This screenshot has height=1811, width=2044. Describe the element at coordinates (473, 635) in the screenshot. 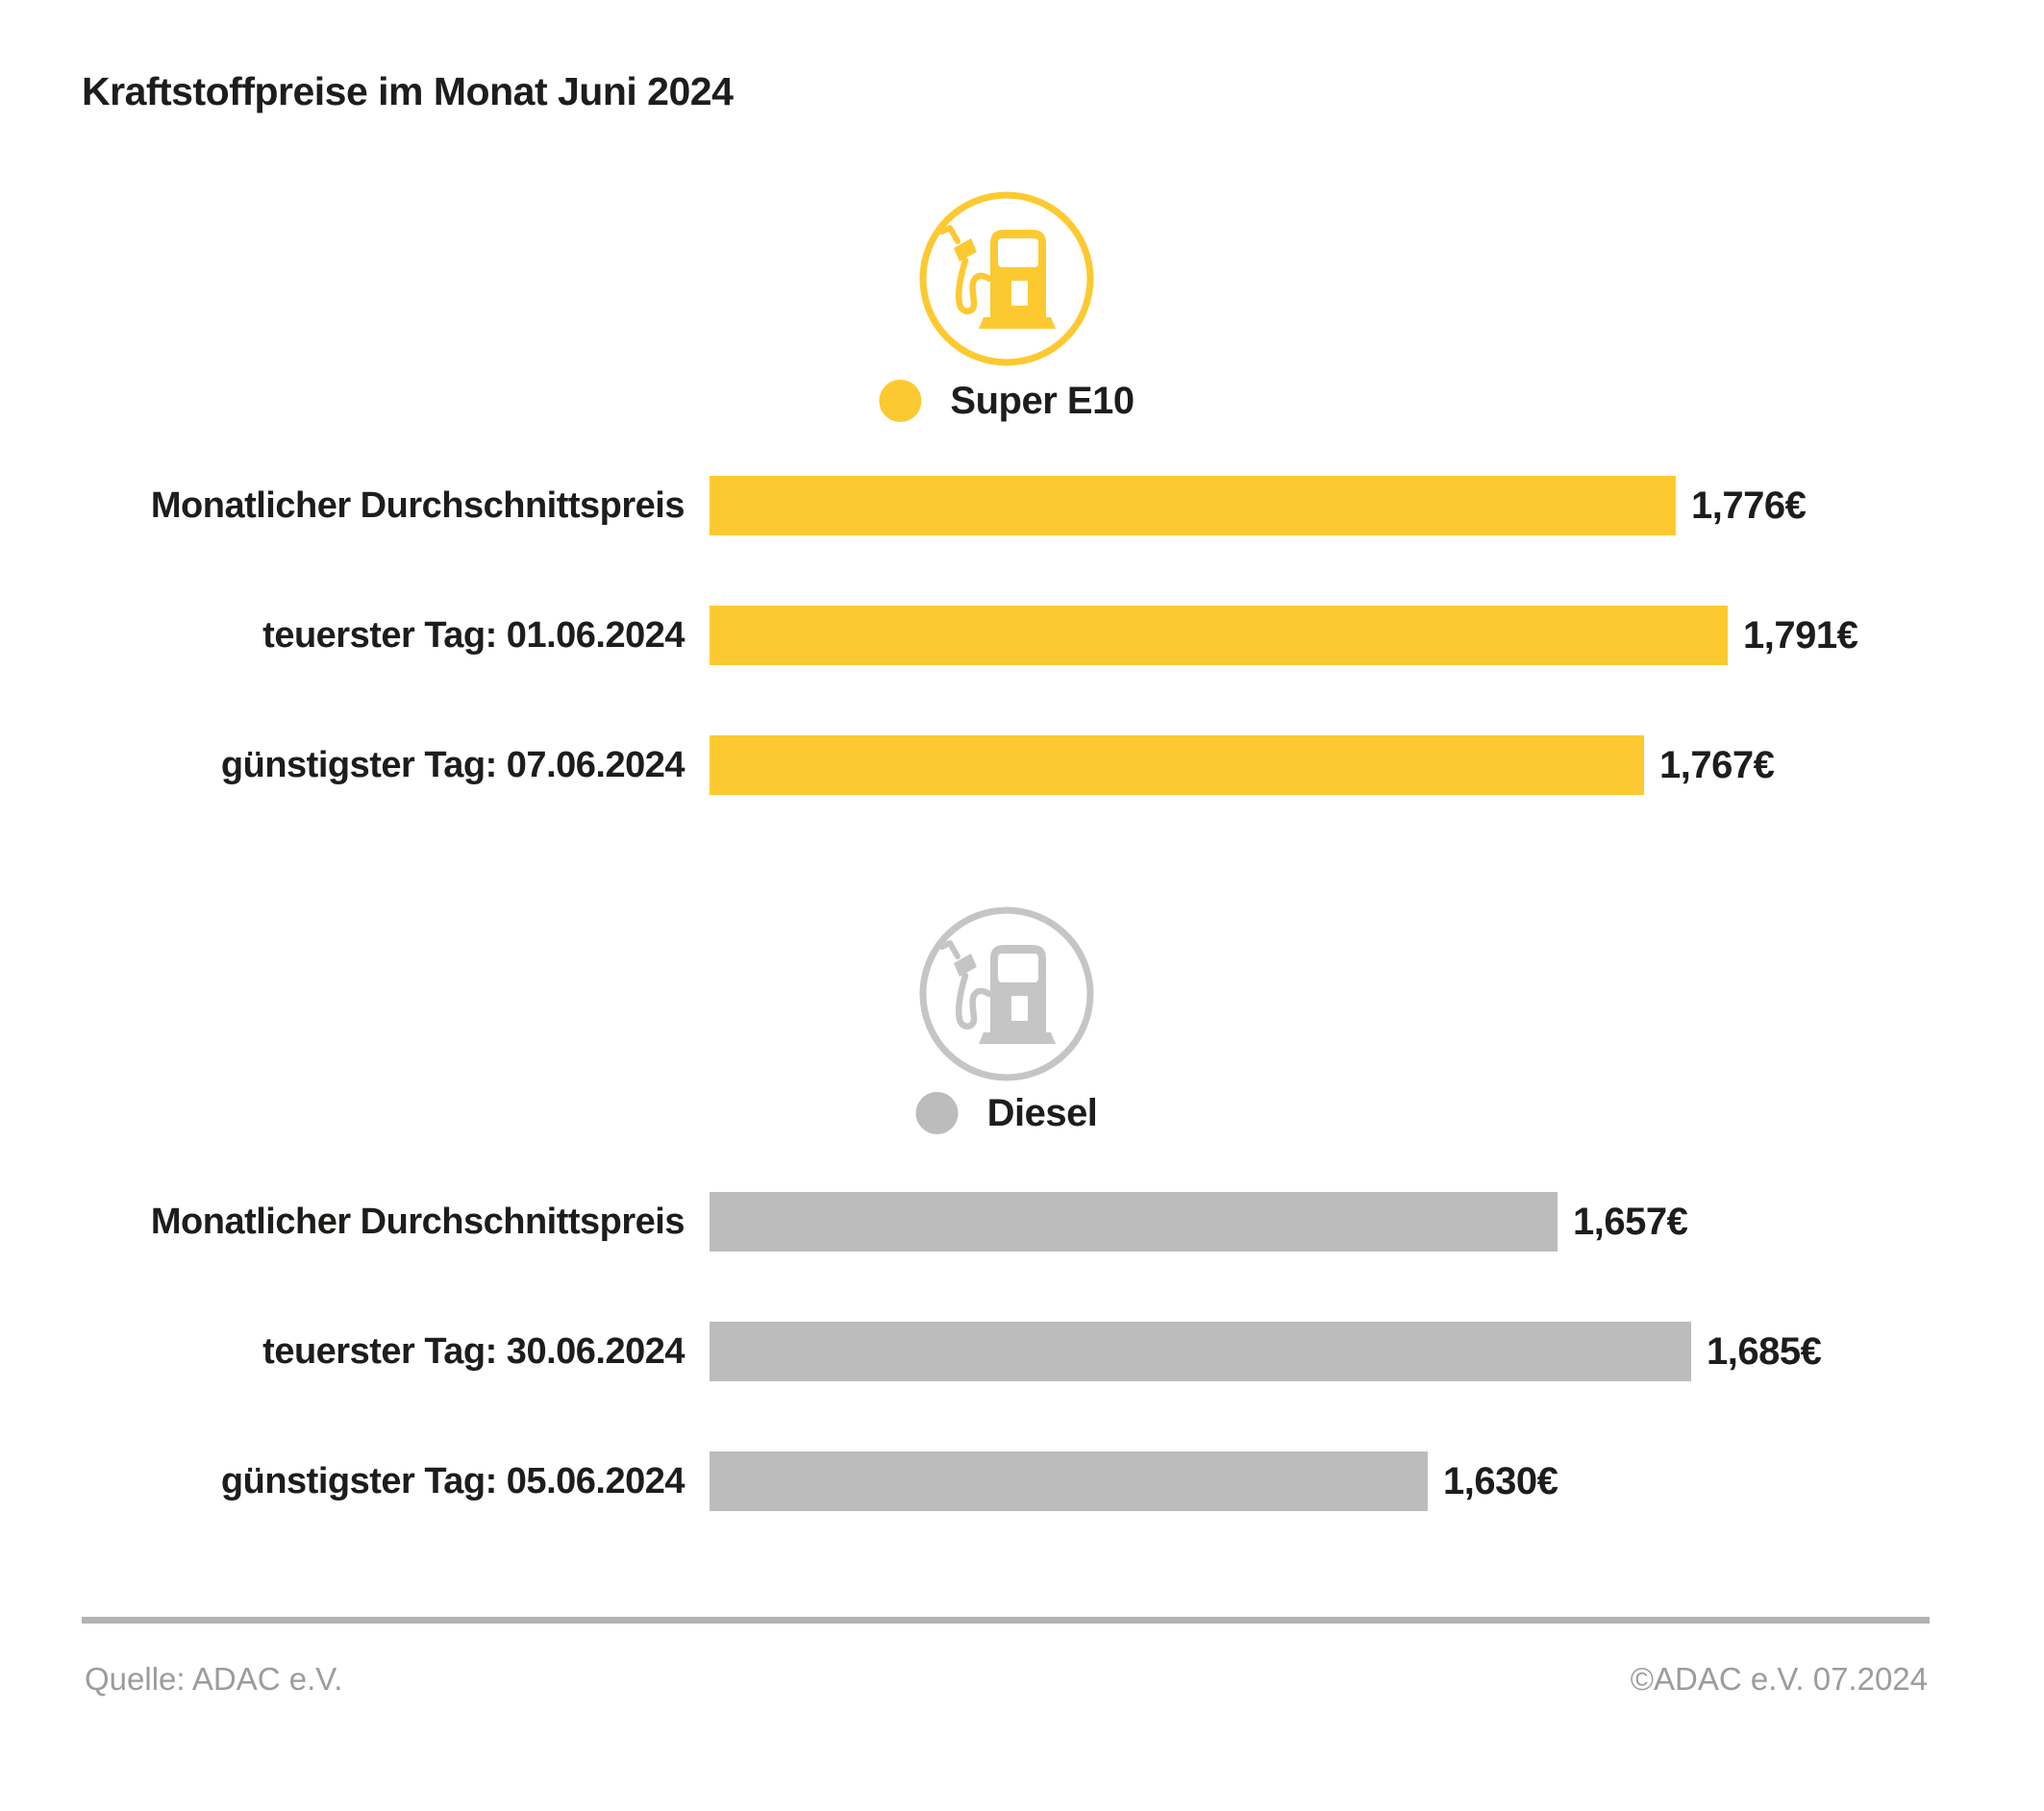

I see `bar-label: teuerster Tag: 01.06.2024` at that location.